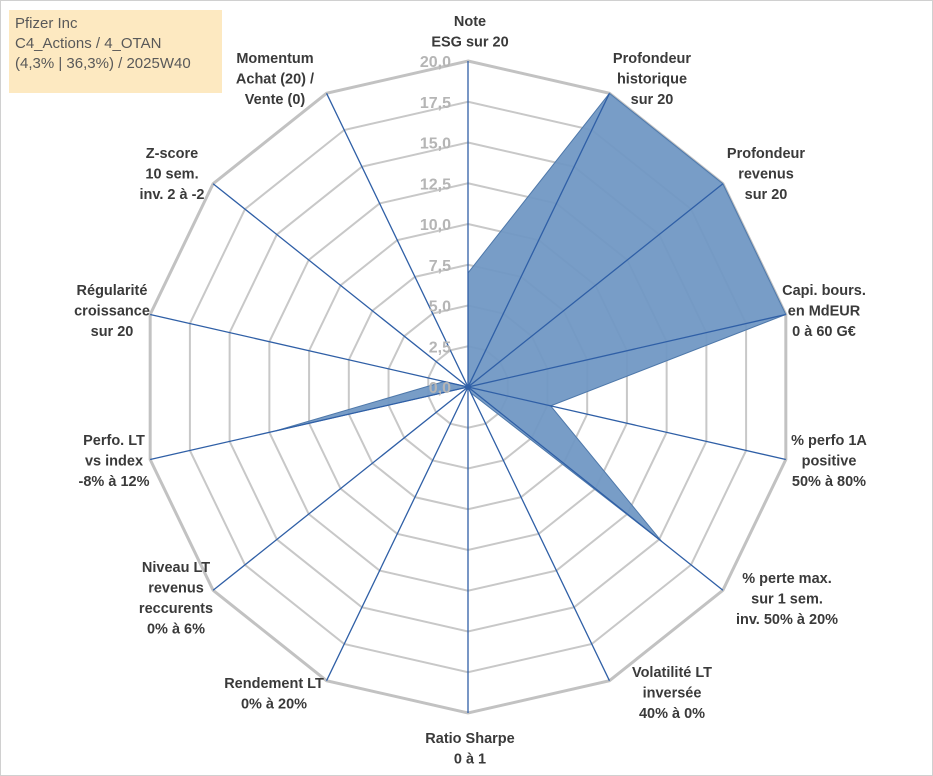  I want to click on tick-label: 10,0, so click(435, 225).